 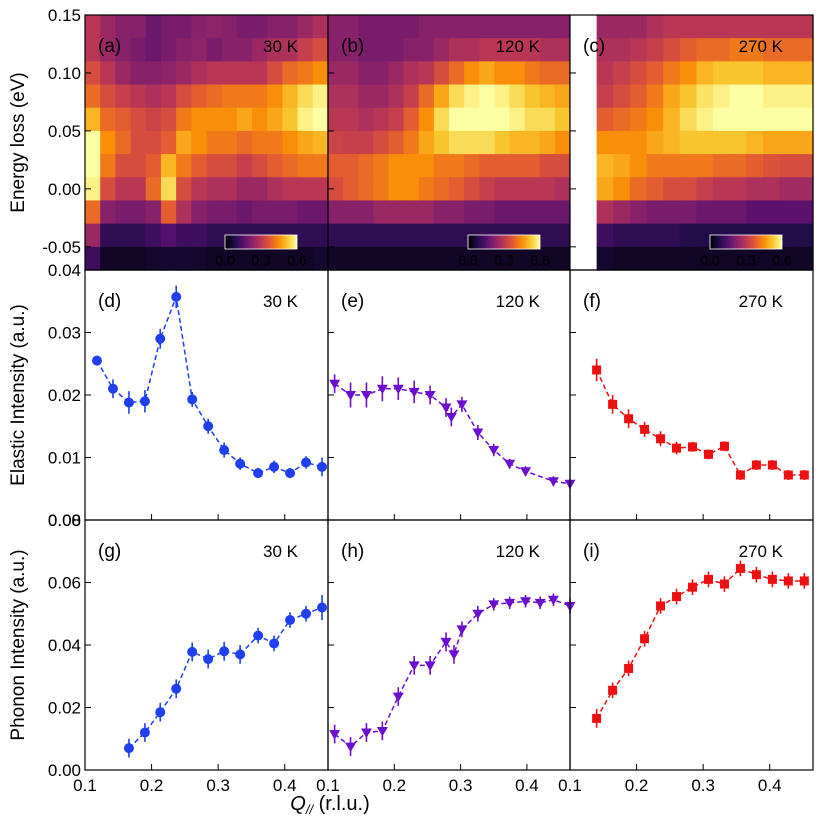 I want to click on scatter-h-xtick-label: 0.1, so click(x=328, y=785).